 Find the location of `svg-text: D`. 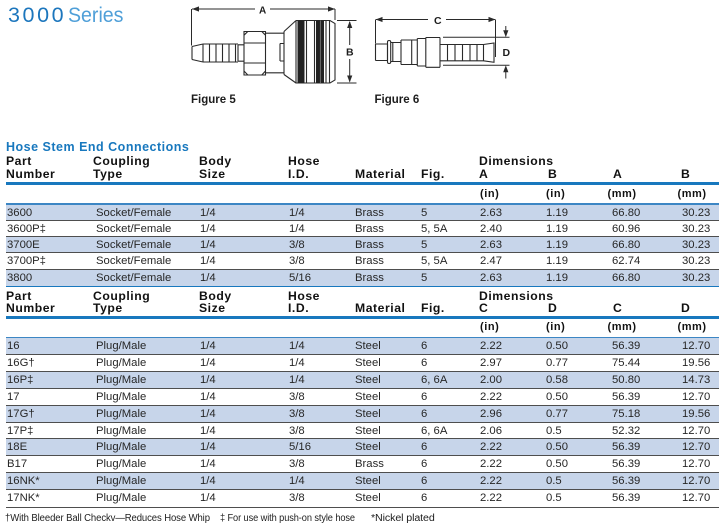

svg-text: D is located at coordinates (507, 53).